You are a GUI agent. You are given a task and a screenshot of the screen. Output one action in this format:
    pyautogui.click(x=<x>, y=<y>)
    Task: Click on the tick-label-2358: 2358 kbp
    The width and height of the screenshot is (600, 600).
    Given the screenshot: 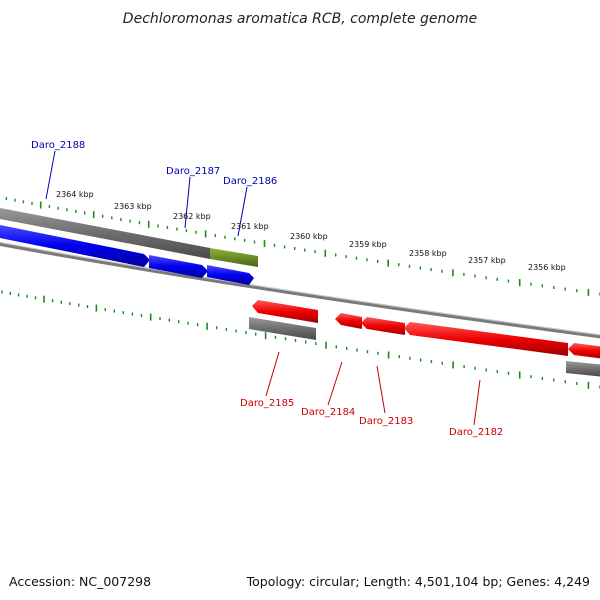 What is the action you would take?
    pyautogui.click(x=428, y=253)
    